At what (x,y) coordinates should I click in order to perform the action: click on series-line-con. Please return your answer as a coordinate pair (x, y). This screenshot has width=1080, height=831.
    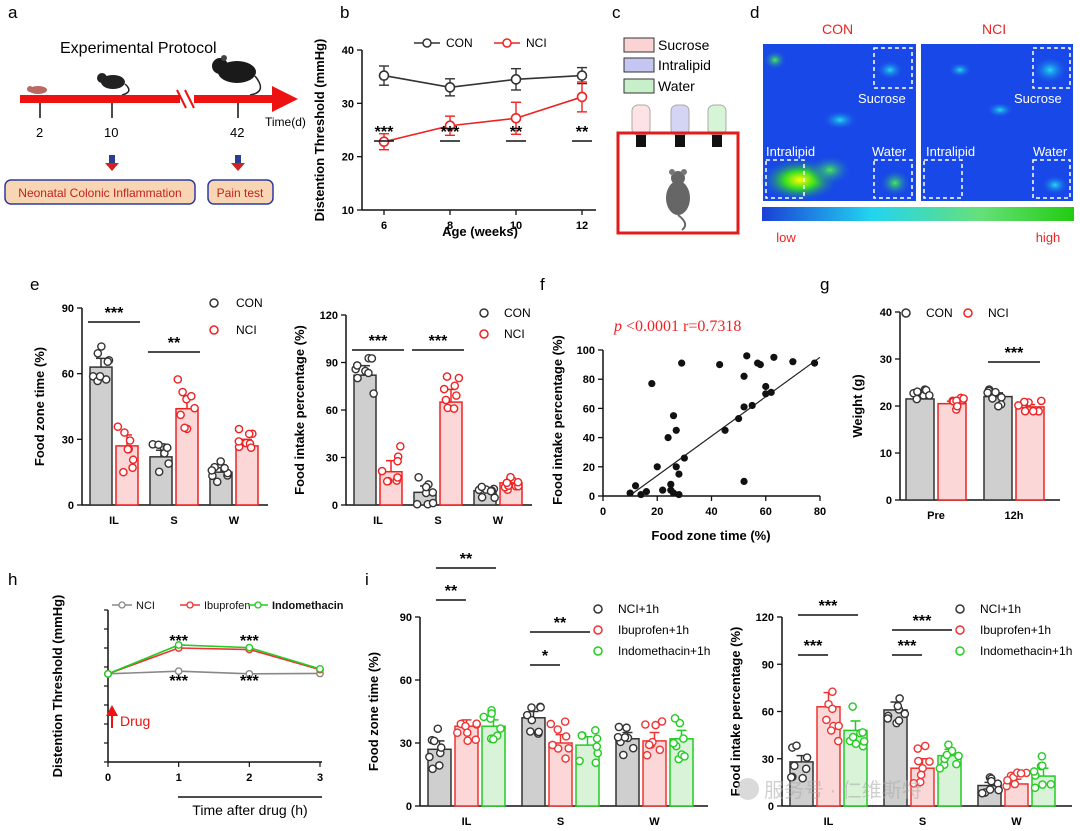
    Looking at the image, I should click on (483, 81).